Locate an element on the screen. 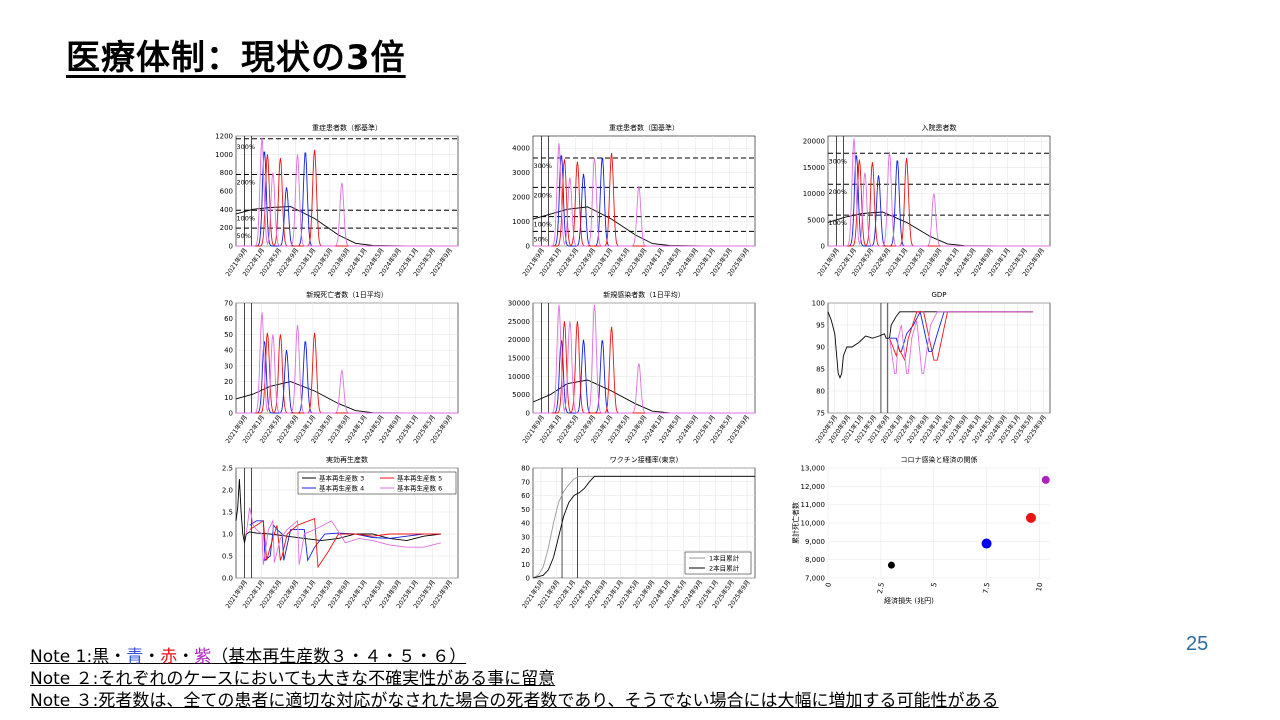 The image size is (1280, 720). y-tick-label: 9,000 is located at coordinates (815, 542).